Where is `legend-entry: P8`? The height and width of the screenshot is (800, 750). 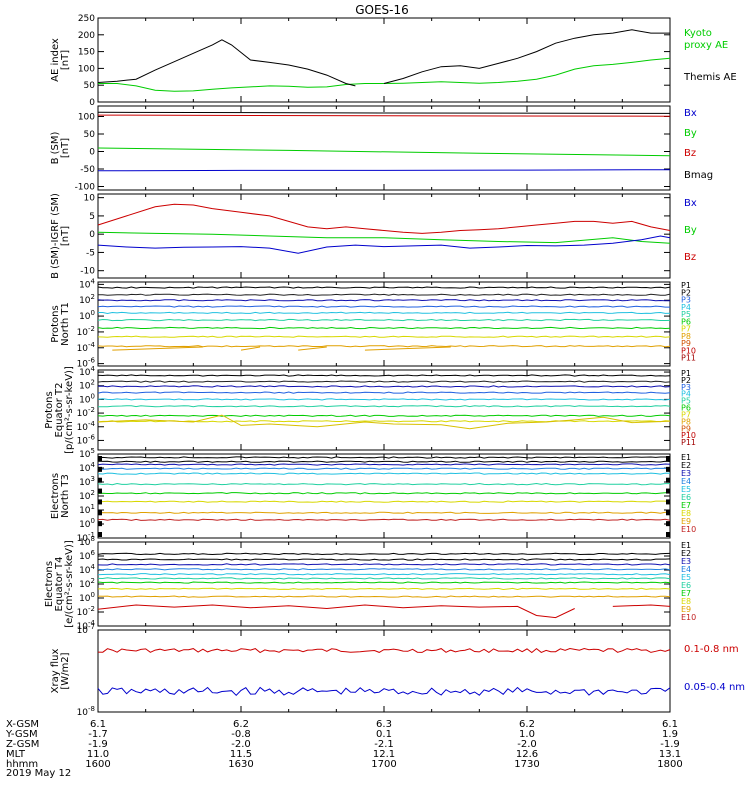
legend-entry: P8 is located at coordinates (686, 336).